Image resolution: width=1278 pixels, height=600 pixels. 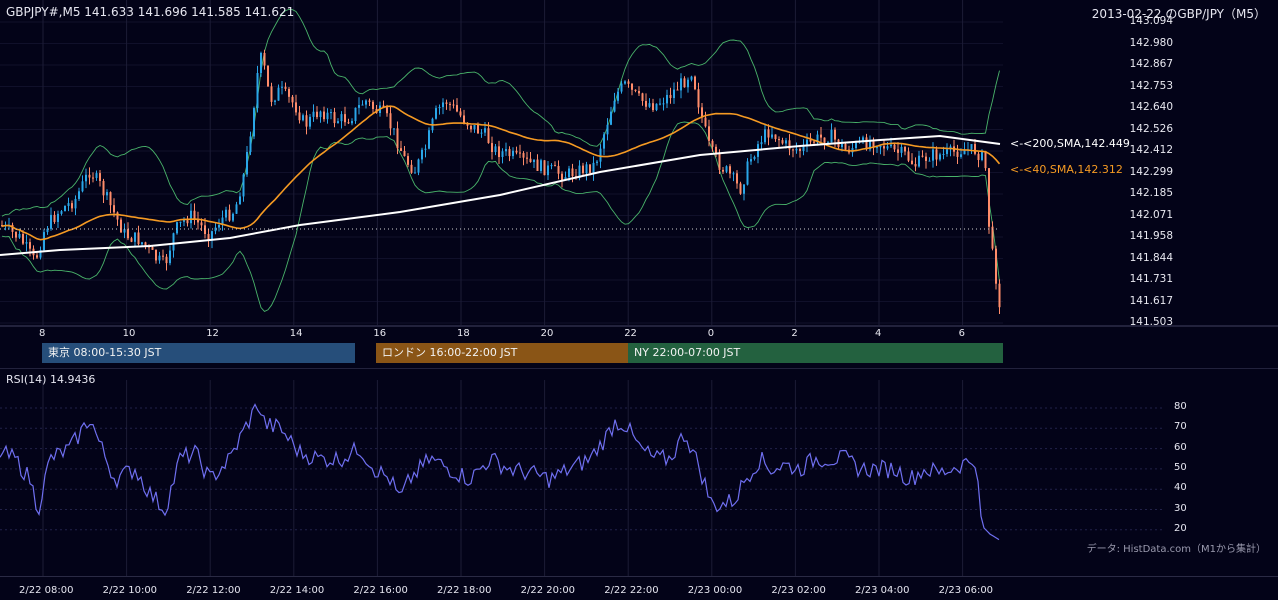 I want to click on rsi-tick-label: 50, so click(x=1180, y=467).